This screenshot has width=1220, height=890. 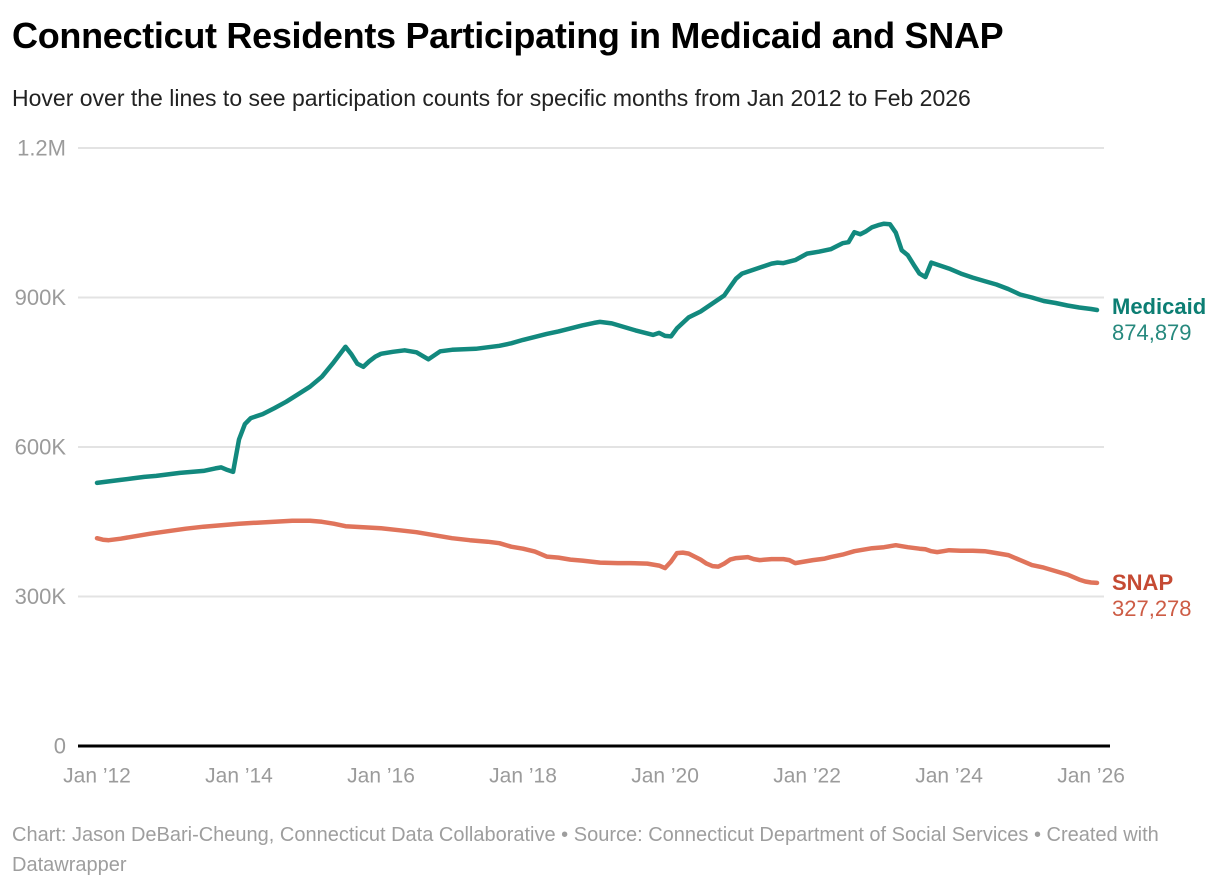 I want to click on snap-series-name: SNAP, so click(x=1143, y=582).